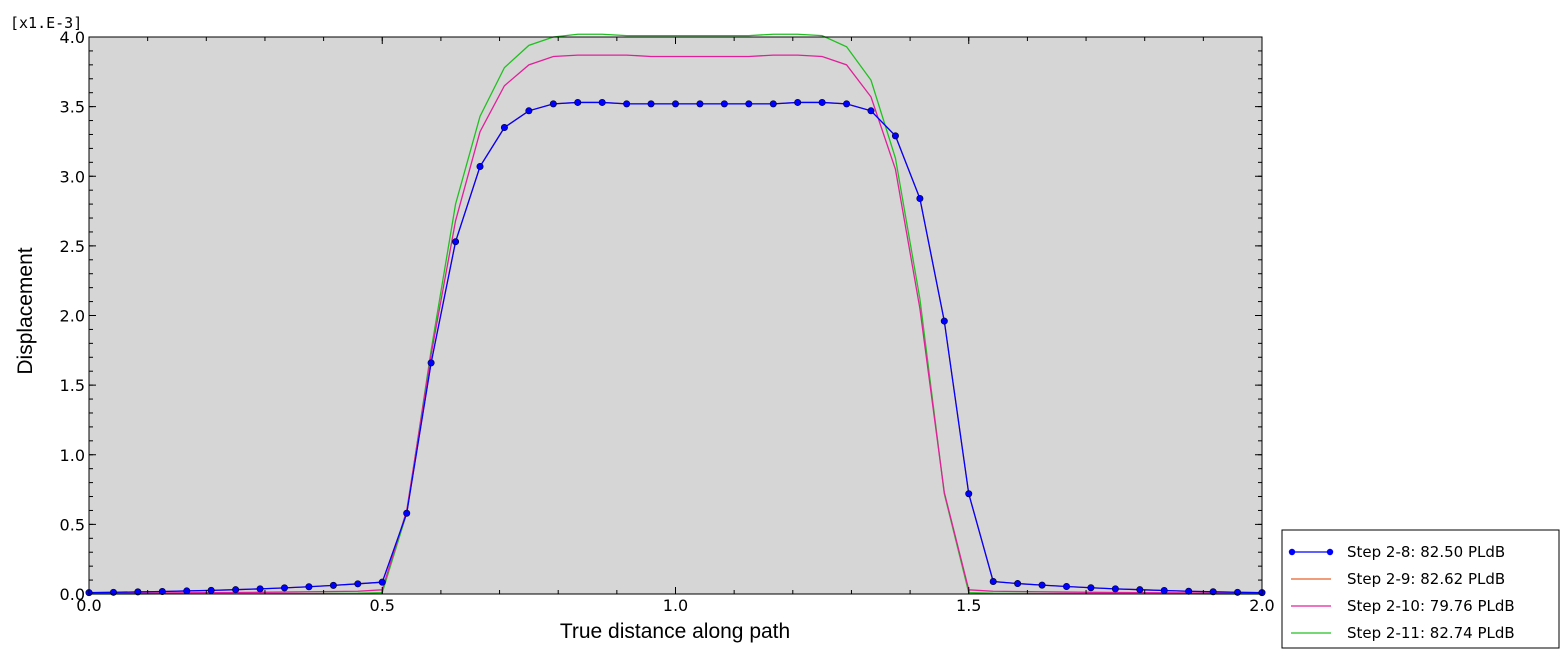 The height and width of the screenshot is (657, 1568). What do you see at coordinates (72, 455) in the screenshot?
I see `y-tick-label: 1.0` at bounding box center [72, 455].